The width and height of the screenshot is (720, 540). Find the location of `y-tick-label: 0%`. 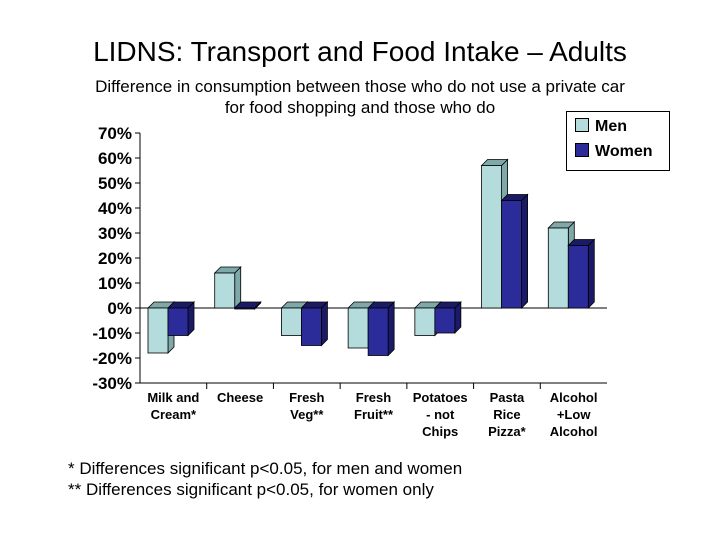

y-tick-label: 0% is located at coordinates (119, 308).